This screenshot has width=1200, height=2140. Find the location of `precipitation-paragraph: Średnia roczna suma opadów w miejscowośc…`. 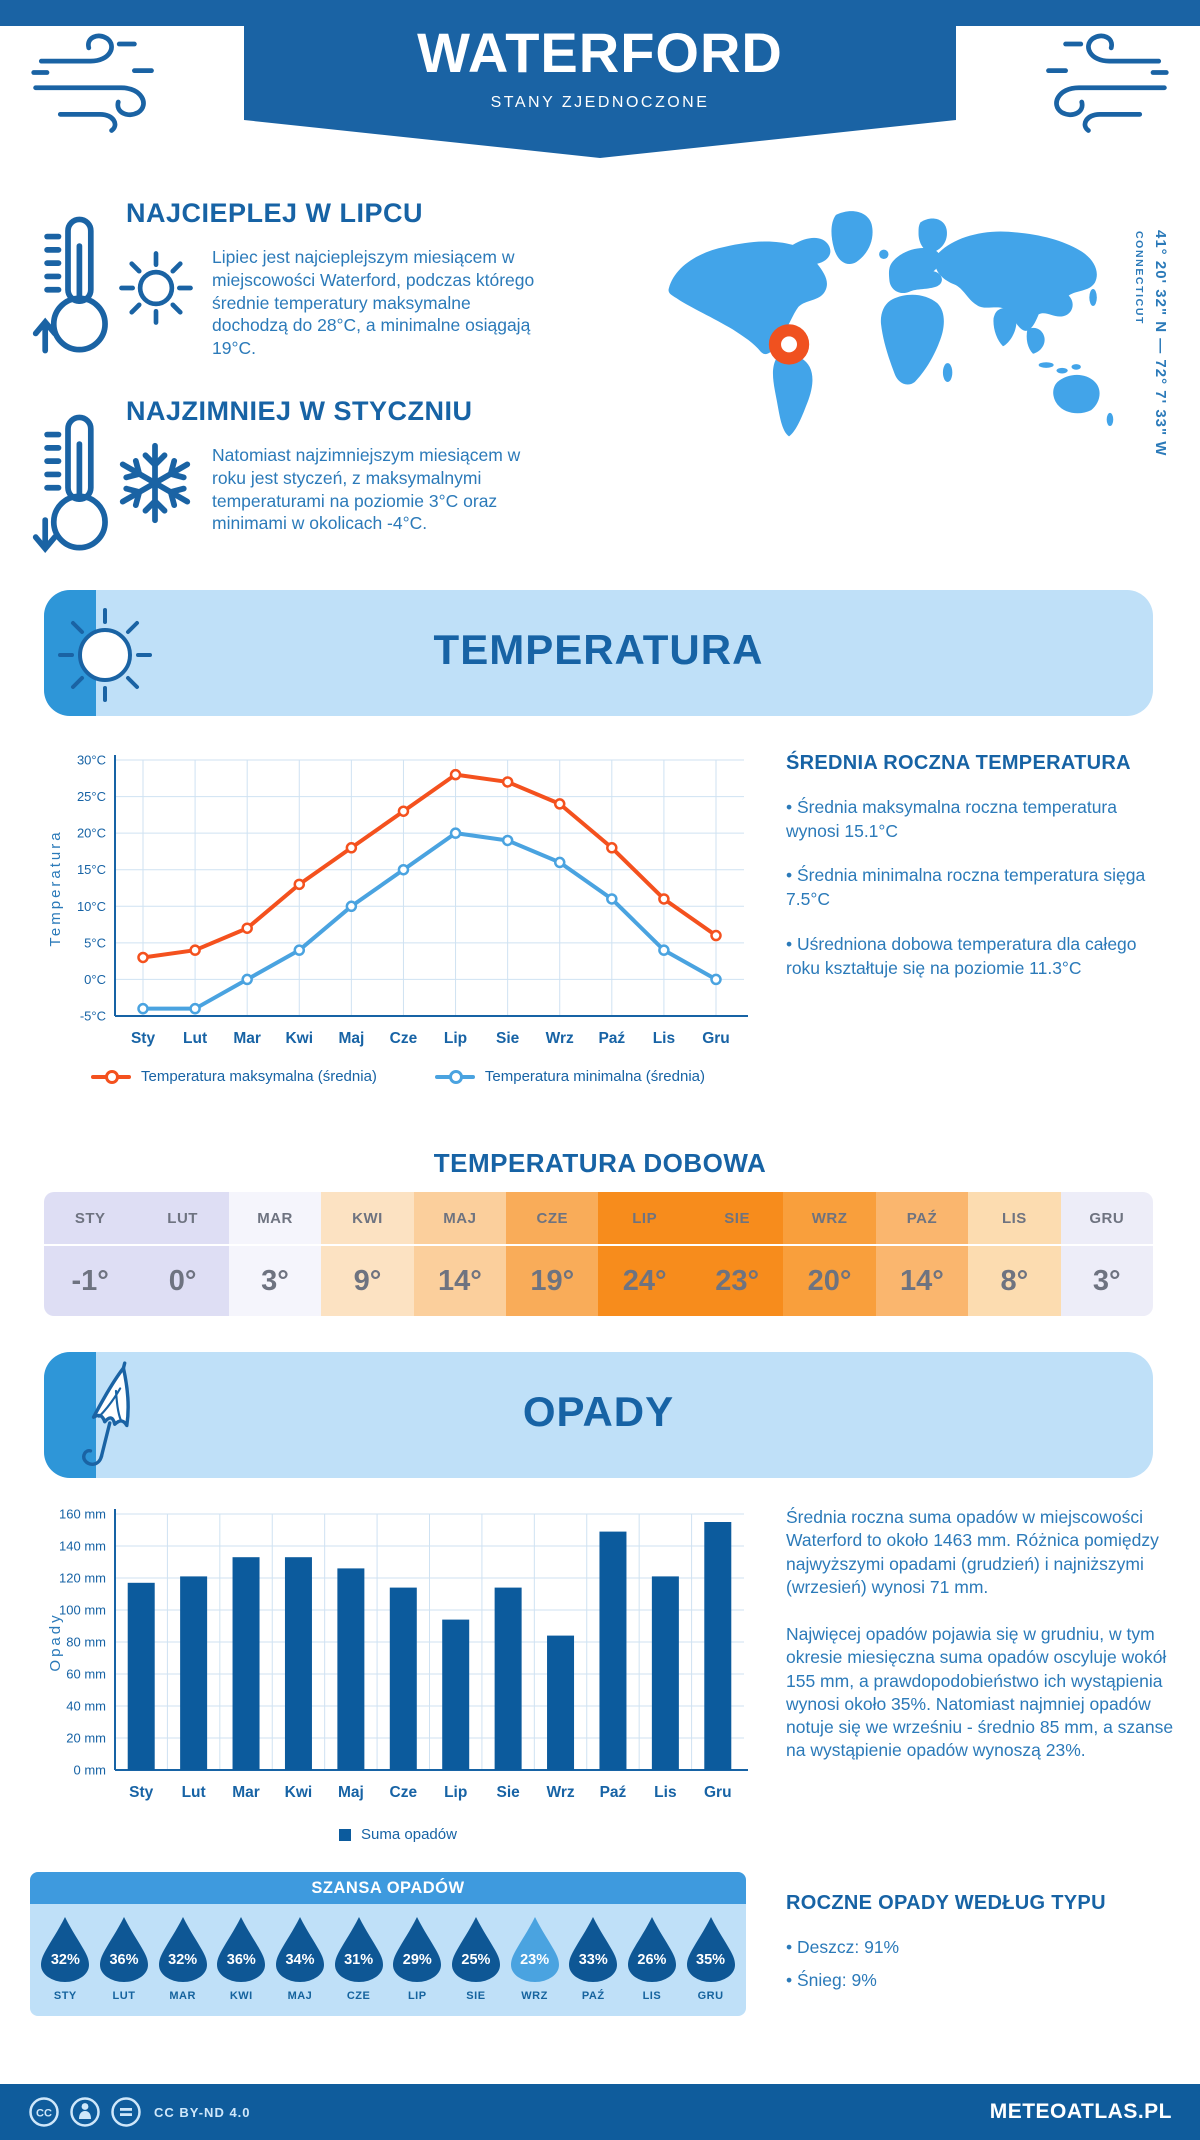

precipitation-paragraph: Średnia roczna suma opadów w miejscowośc… is located at coordinates (972, 1552).